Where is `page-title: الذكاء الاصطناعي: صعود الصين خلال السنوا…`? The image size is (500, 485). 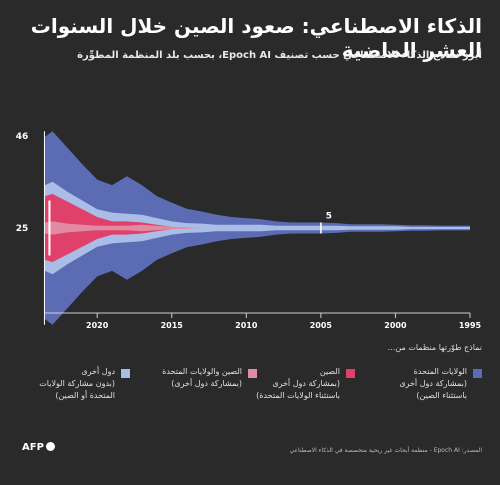
page-title: الذكاء الاصطناعي: صعود الصين خلال السنوا… is located at coordinates (256, 38).